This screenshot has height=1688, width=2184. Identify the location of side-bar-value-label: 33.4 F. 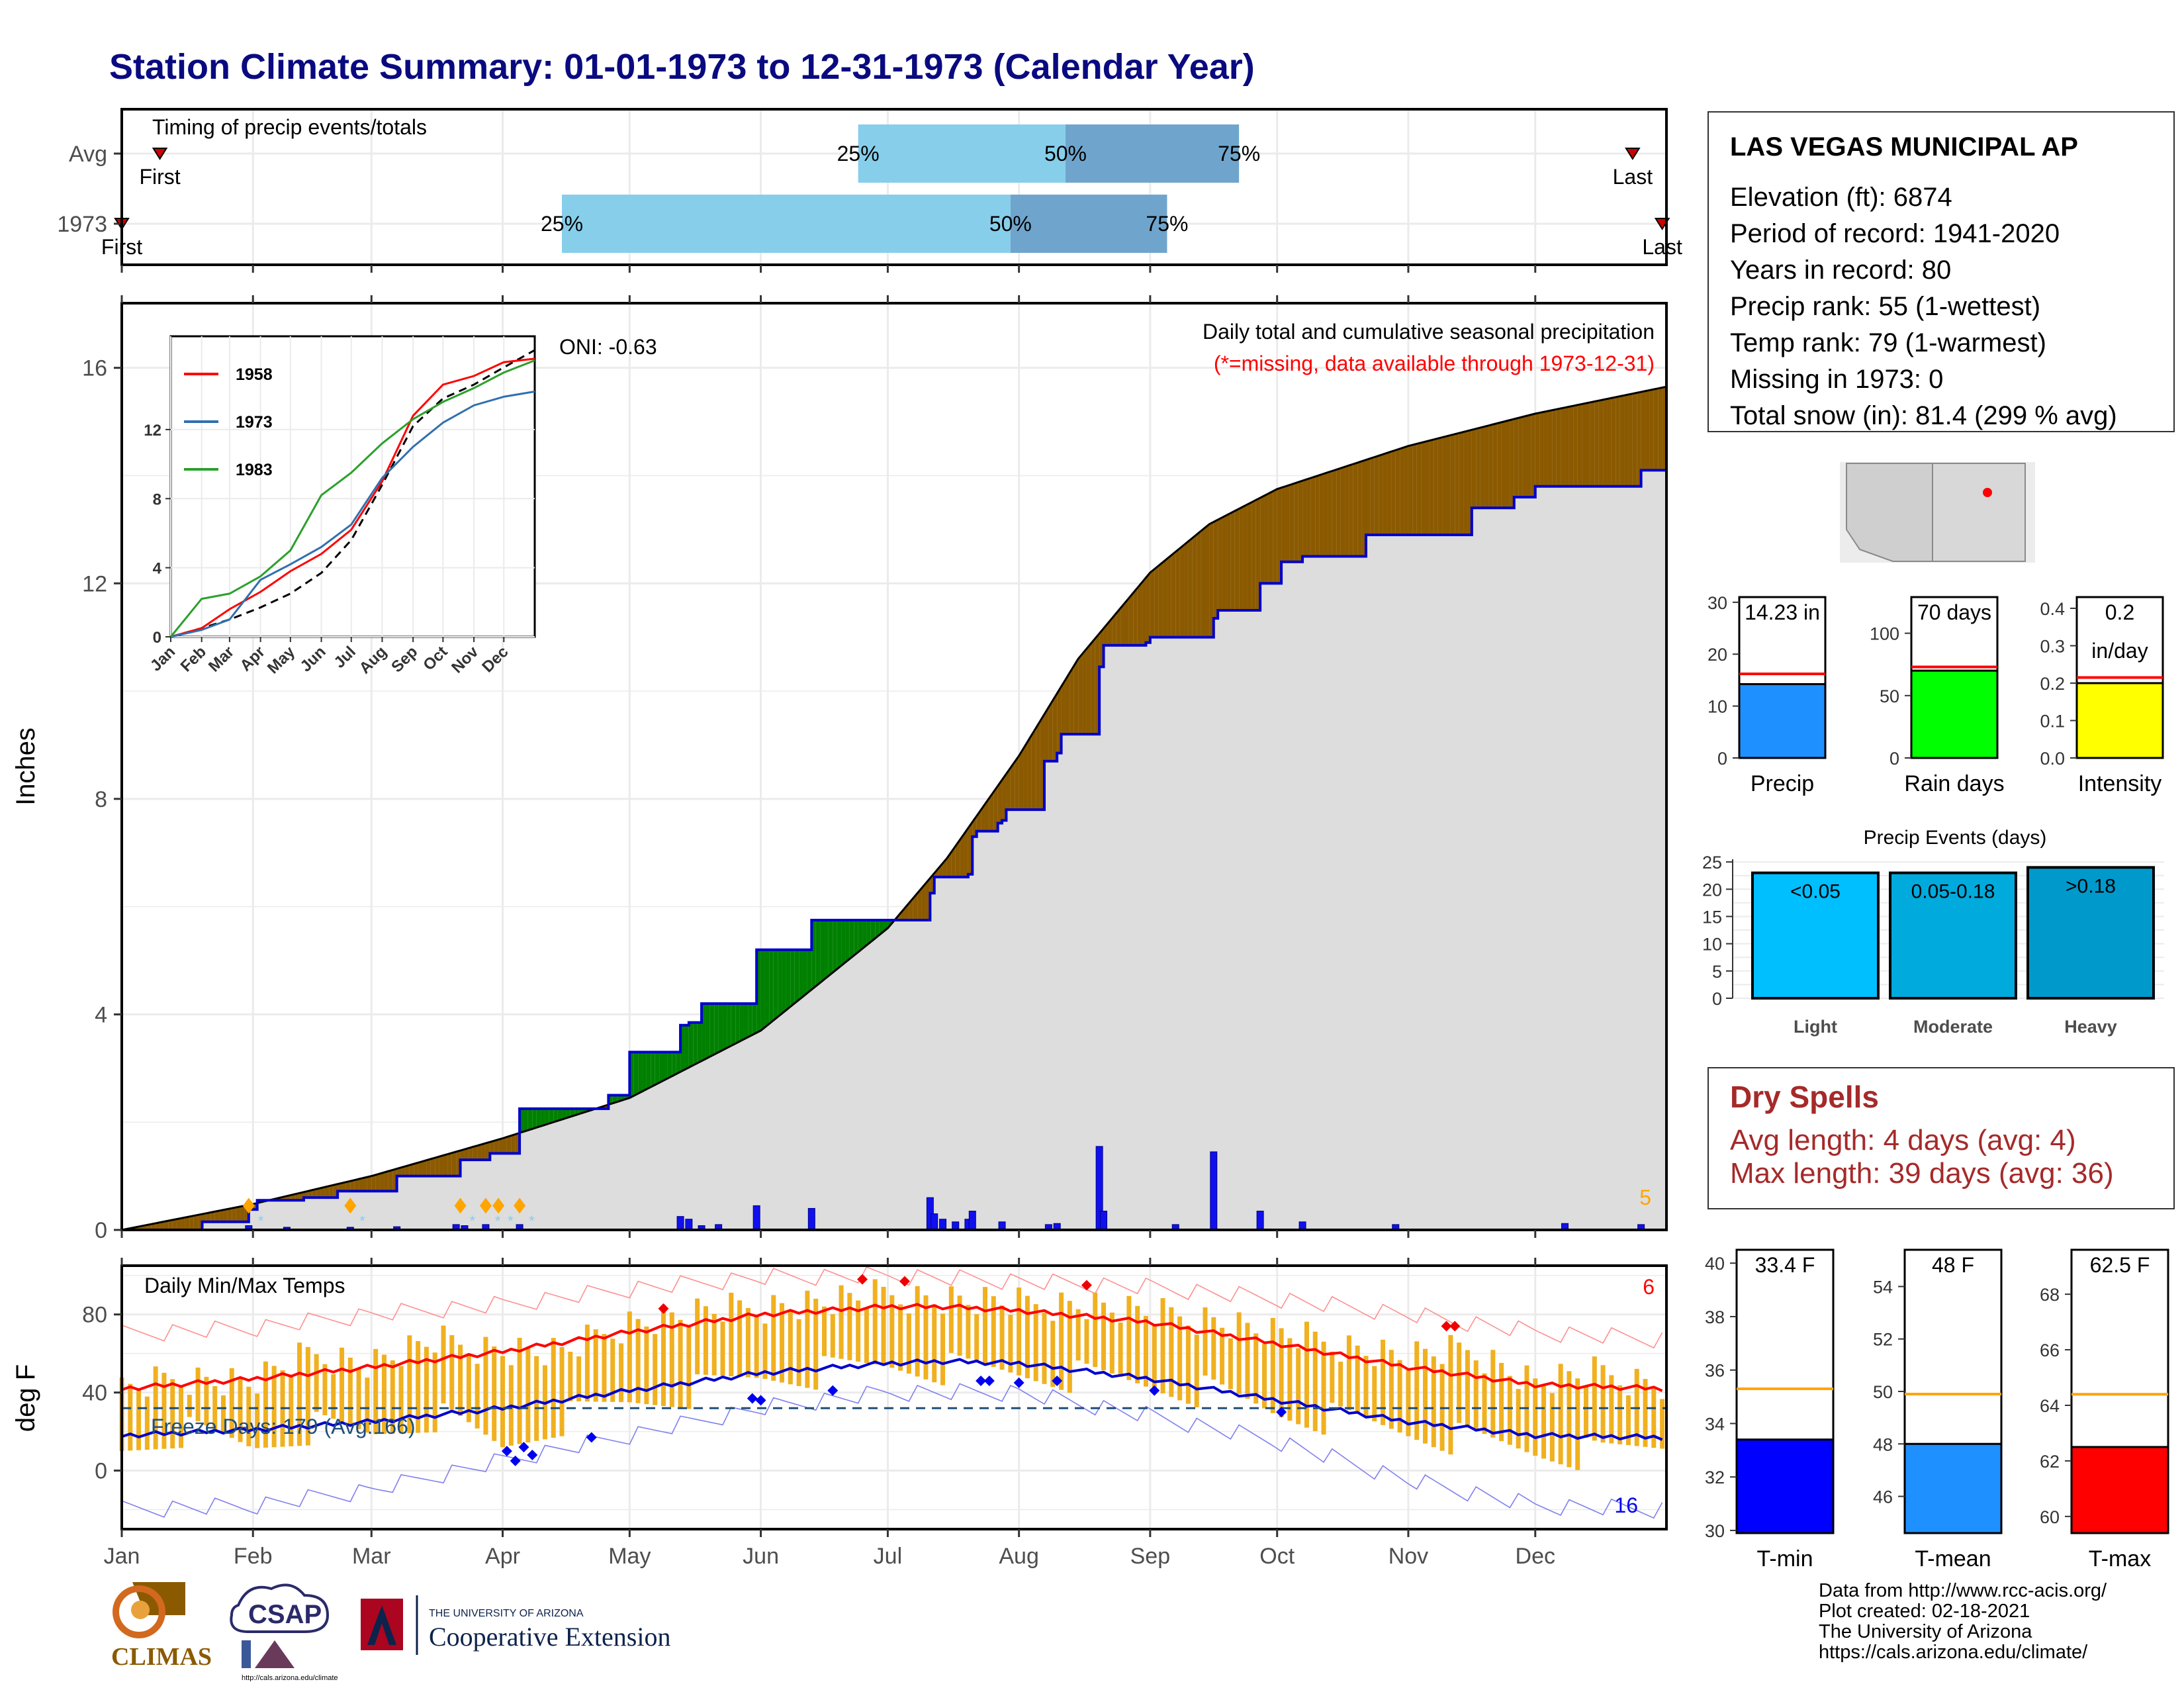
(1785, 1265).